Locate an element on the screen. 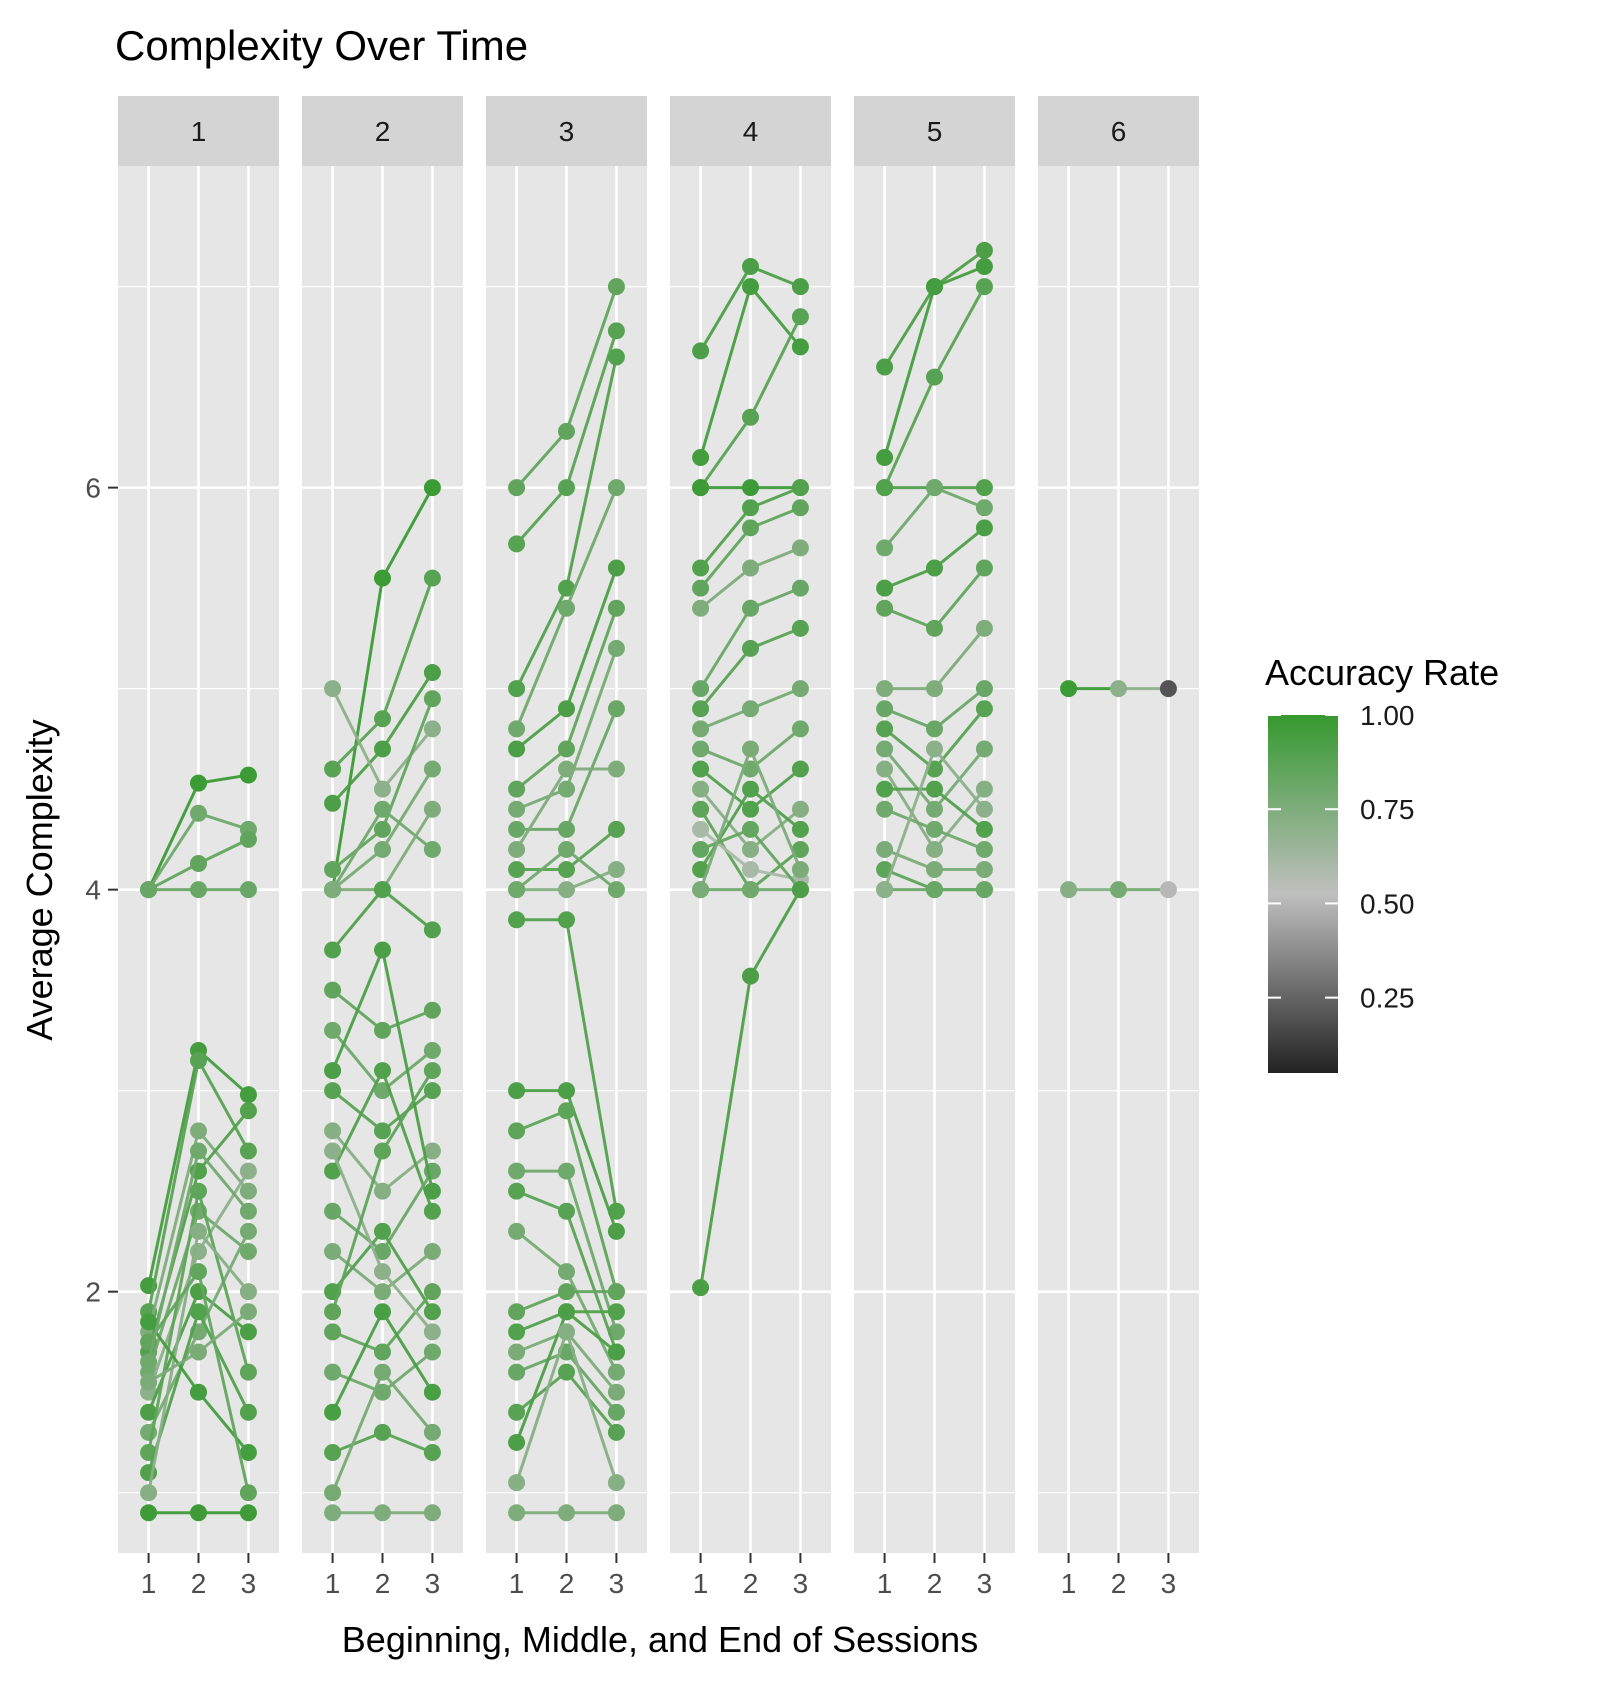 Image resolution: width=1608 pixels, height=1687 pixels. facet-strip is located at coordinates (750, 131).